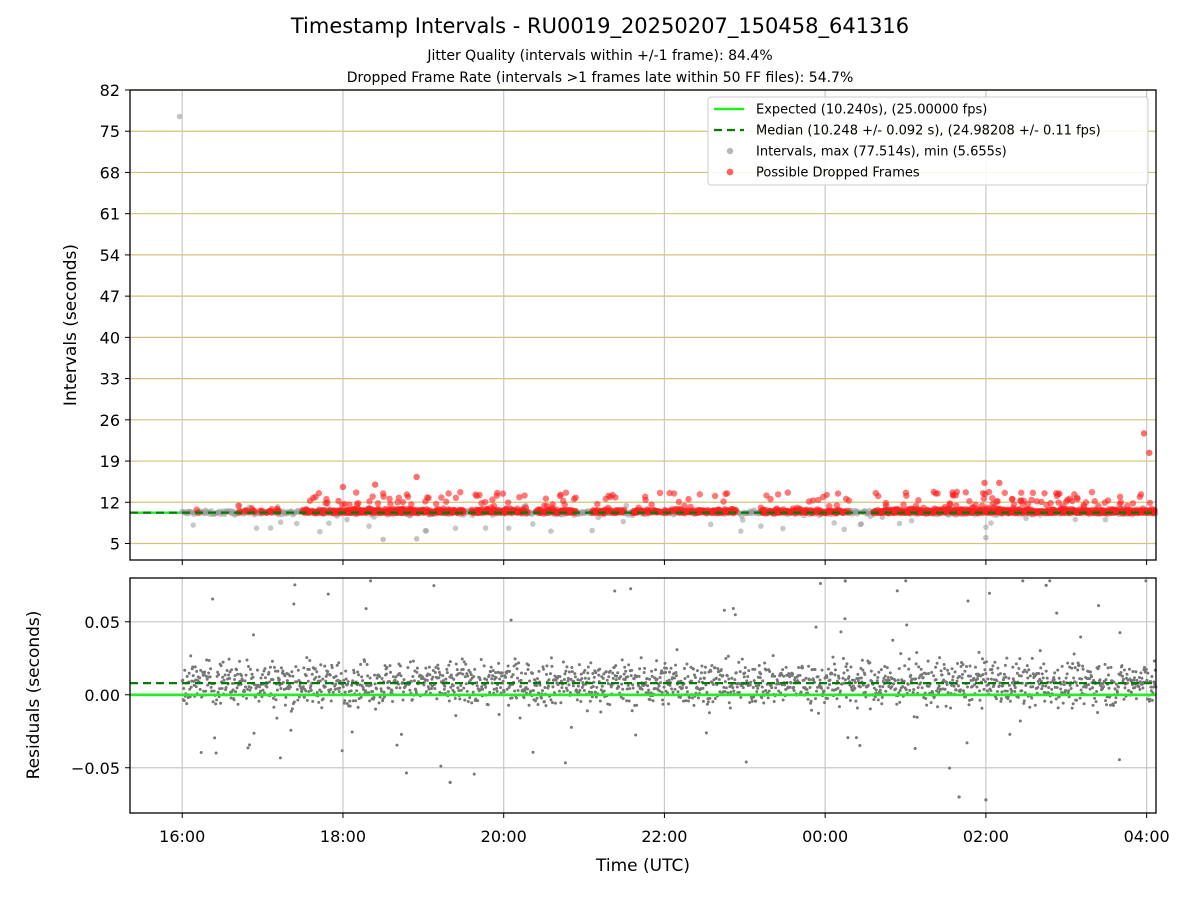  I want to click on top-y-tick-label: 12, so click(110, 502).